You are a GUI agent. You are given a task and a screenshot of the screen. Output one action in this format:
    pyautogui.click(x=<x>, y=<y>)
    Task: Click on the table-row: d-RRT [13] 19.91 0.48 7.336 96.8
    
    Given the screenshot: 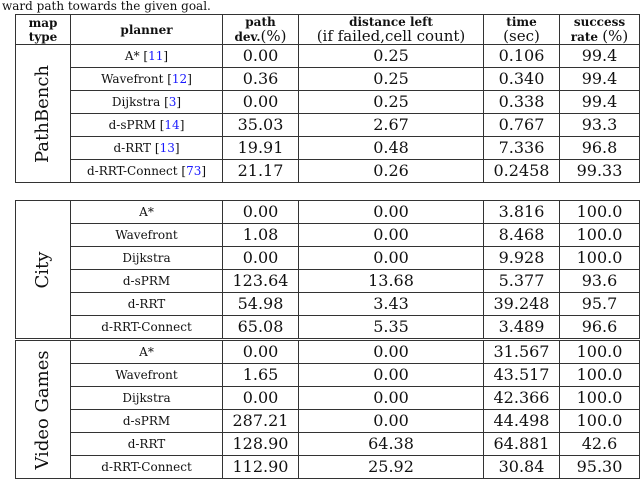 What is the action you would take?
    pyautogui.click(x=328, y=148)
    